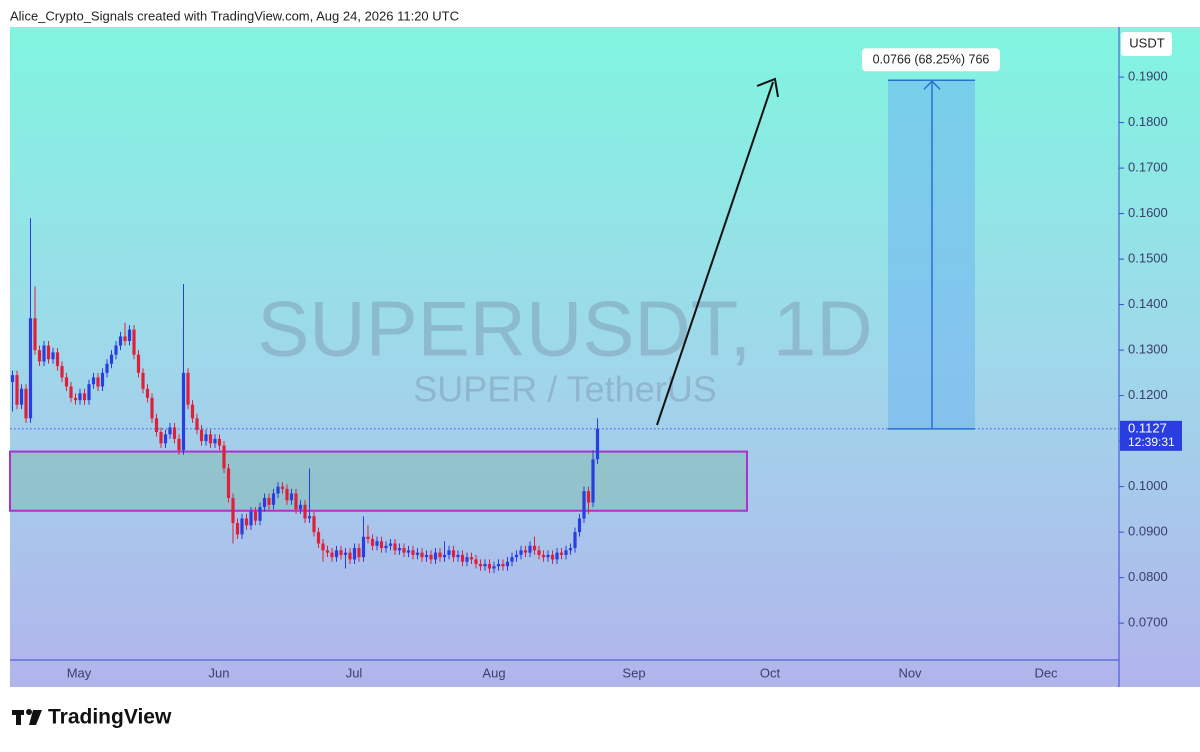  Describe the element at coordinates (1147, 427) in the screenshot. I see `current-price-label: 0.1127` at that location.